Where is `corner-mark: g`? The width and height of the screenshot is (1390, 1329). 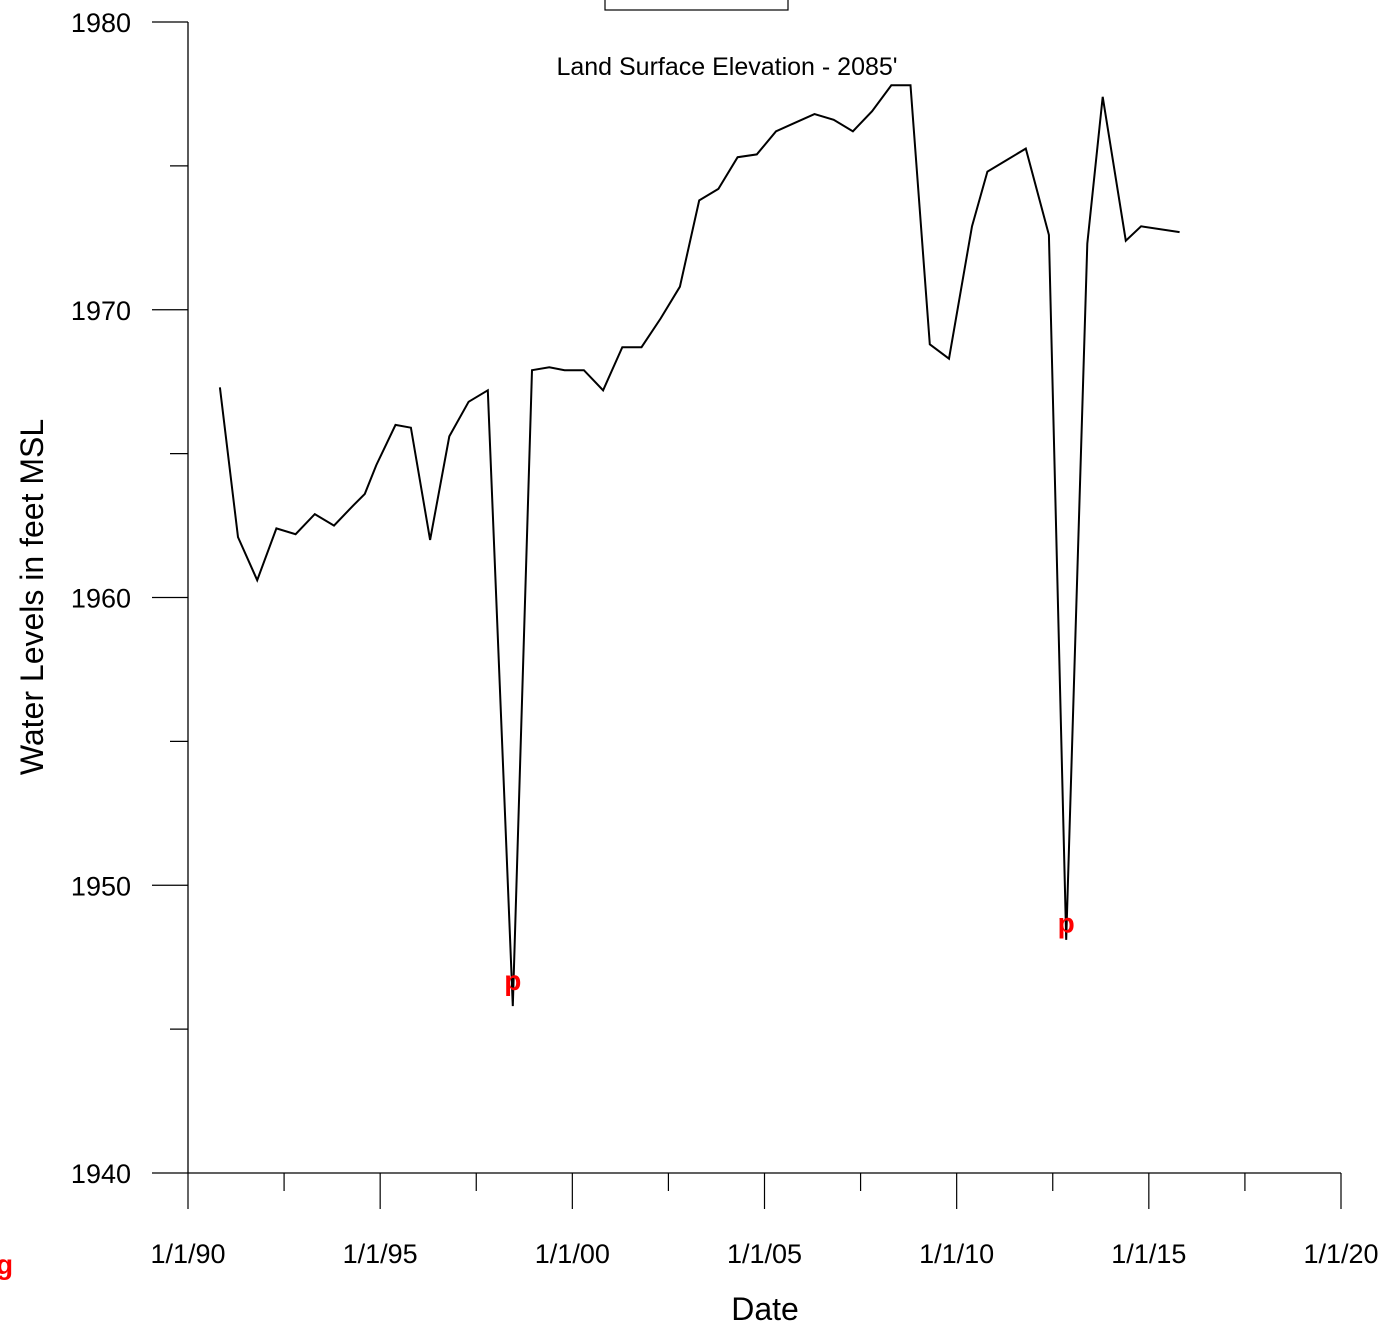 corner-mark: g is located at coordinates (6, 1264).